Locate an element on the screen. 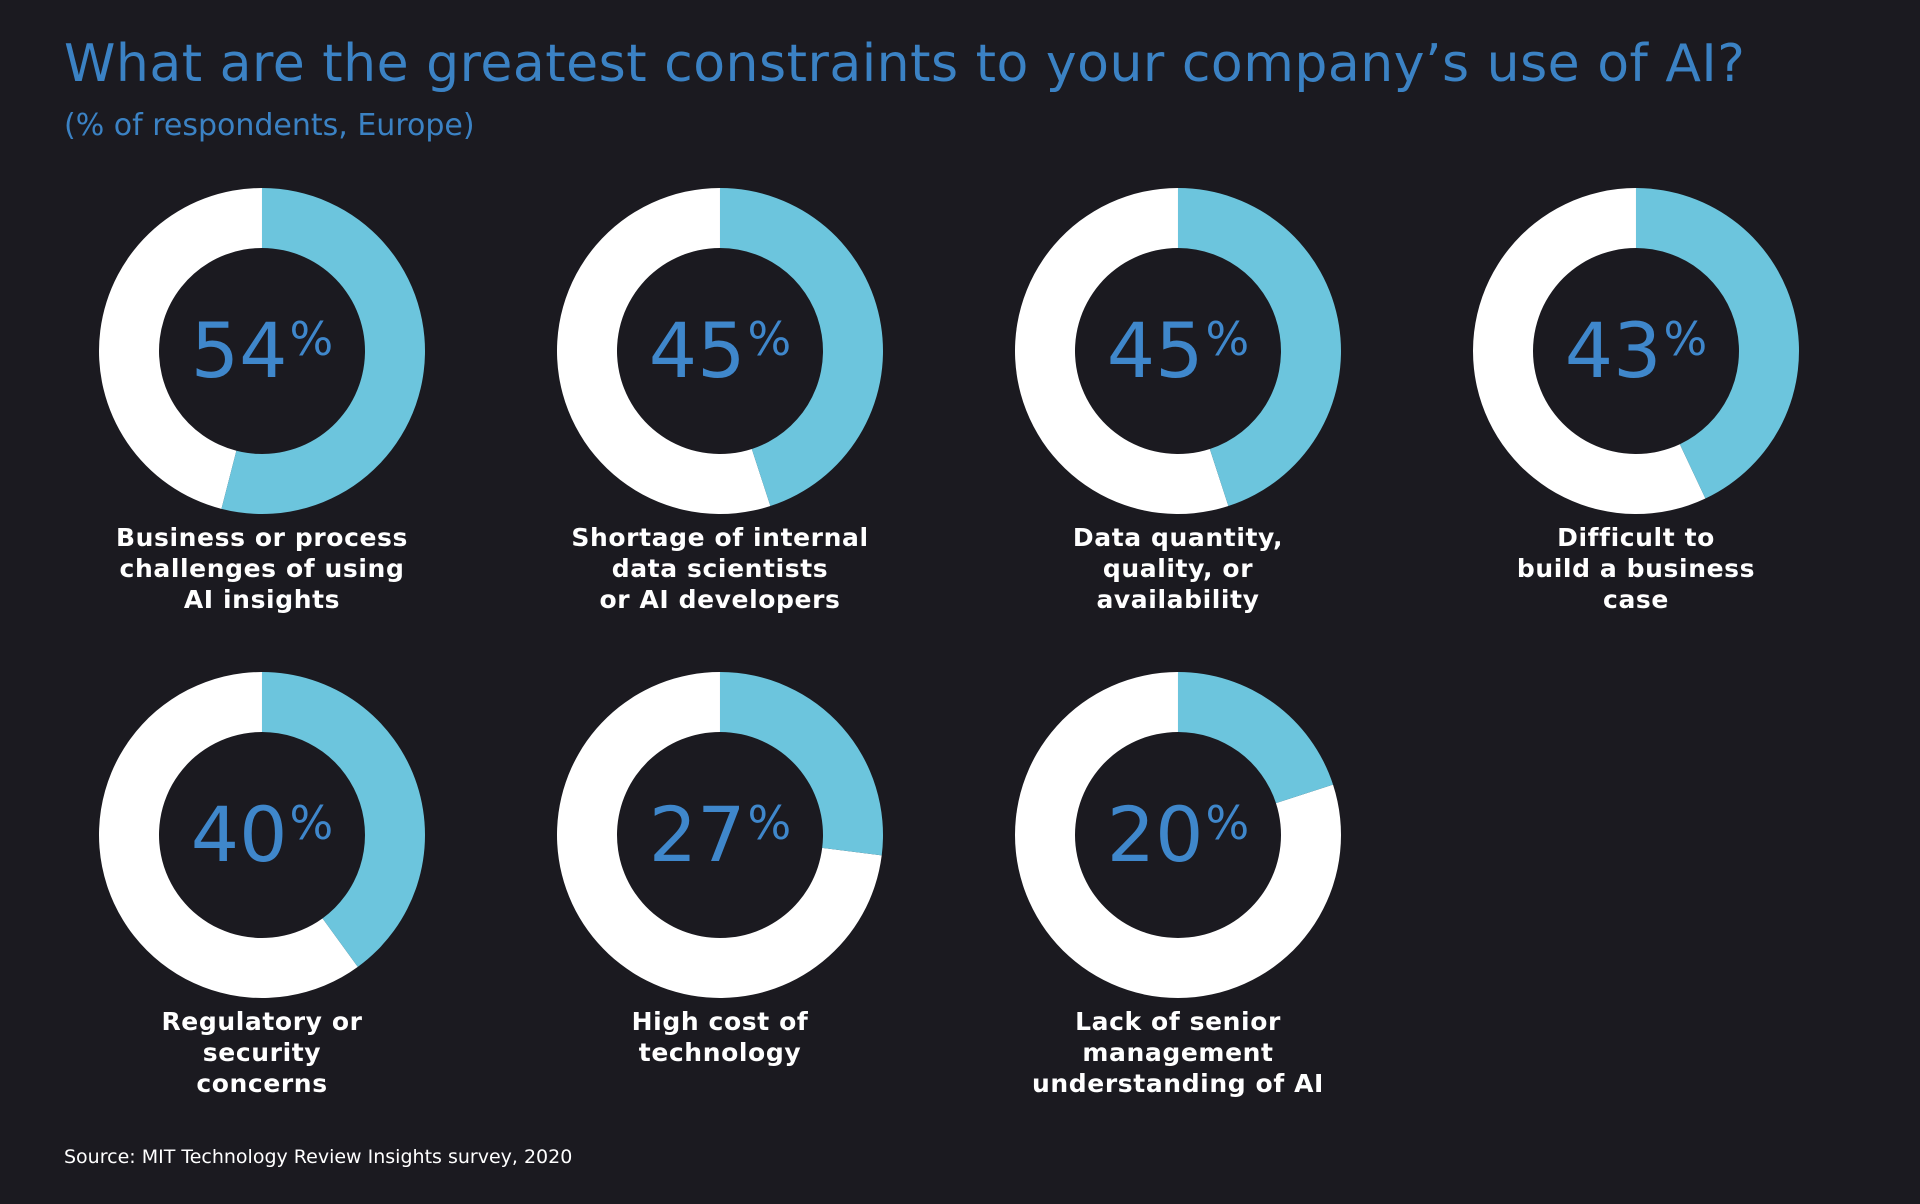  donut-category-label: High cost of technology is located at coordinates (720, 1037).